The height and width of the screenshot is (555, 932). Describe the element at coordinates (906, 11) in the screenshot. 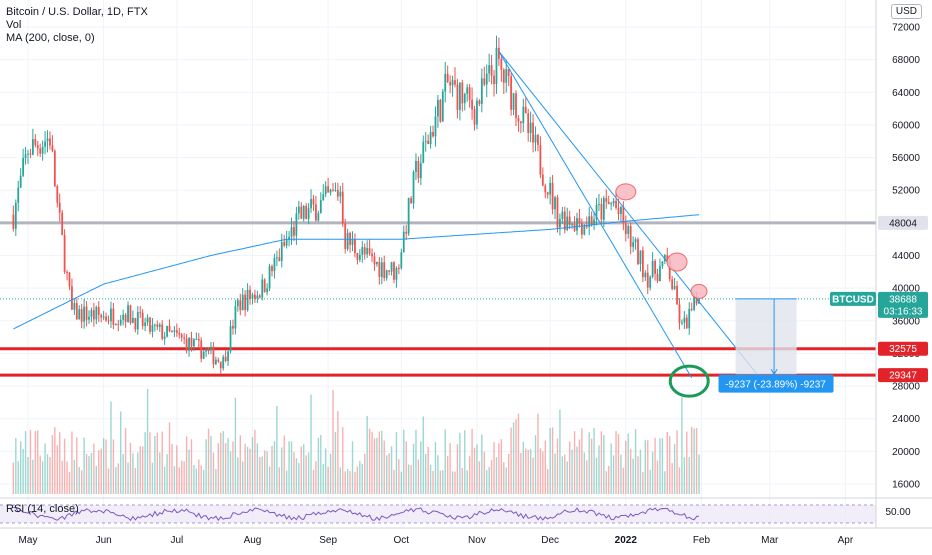

I see `currency-button: USD` at that location.